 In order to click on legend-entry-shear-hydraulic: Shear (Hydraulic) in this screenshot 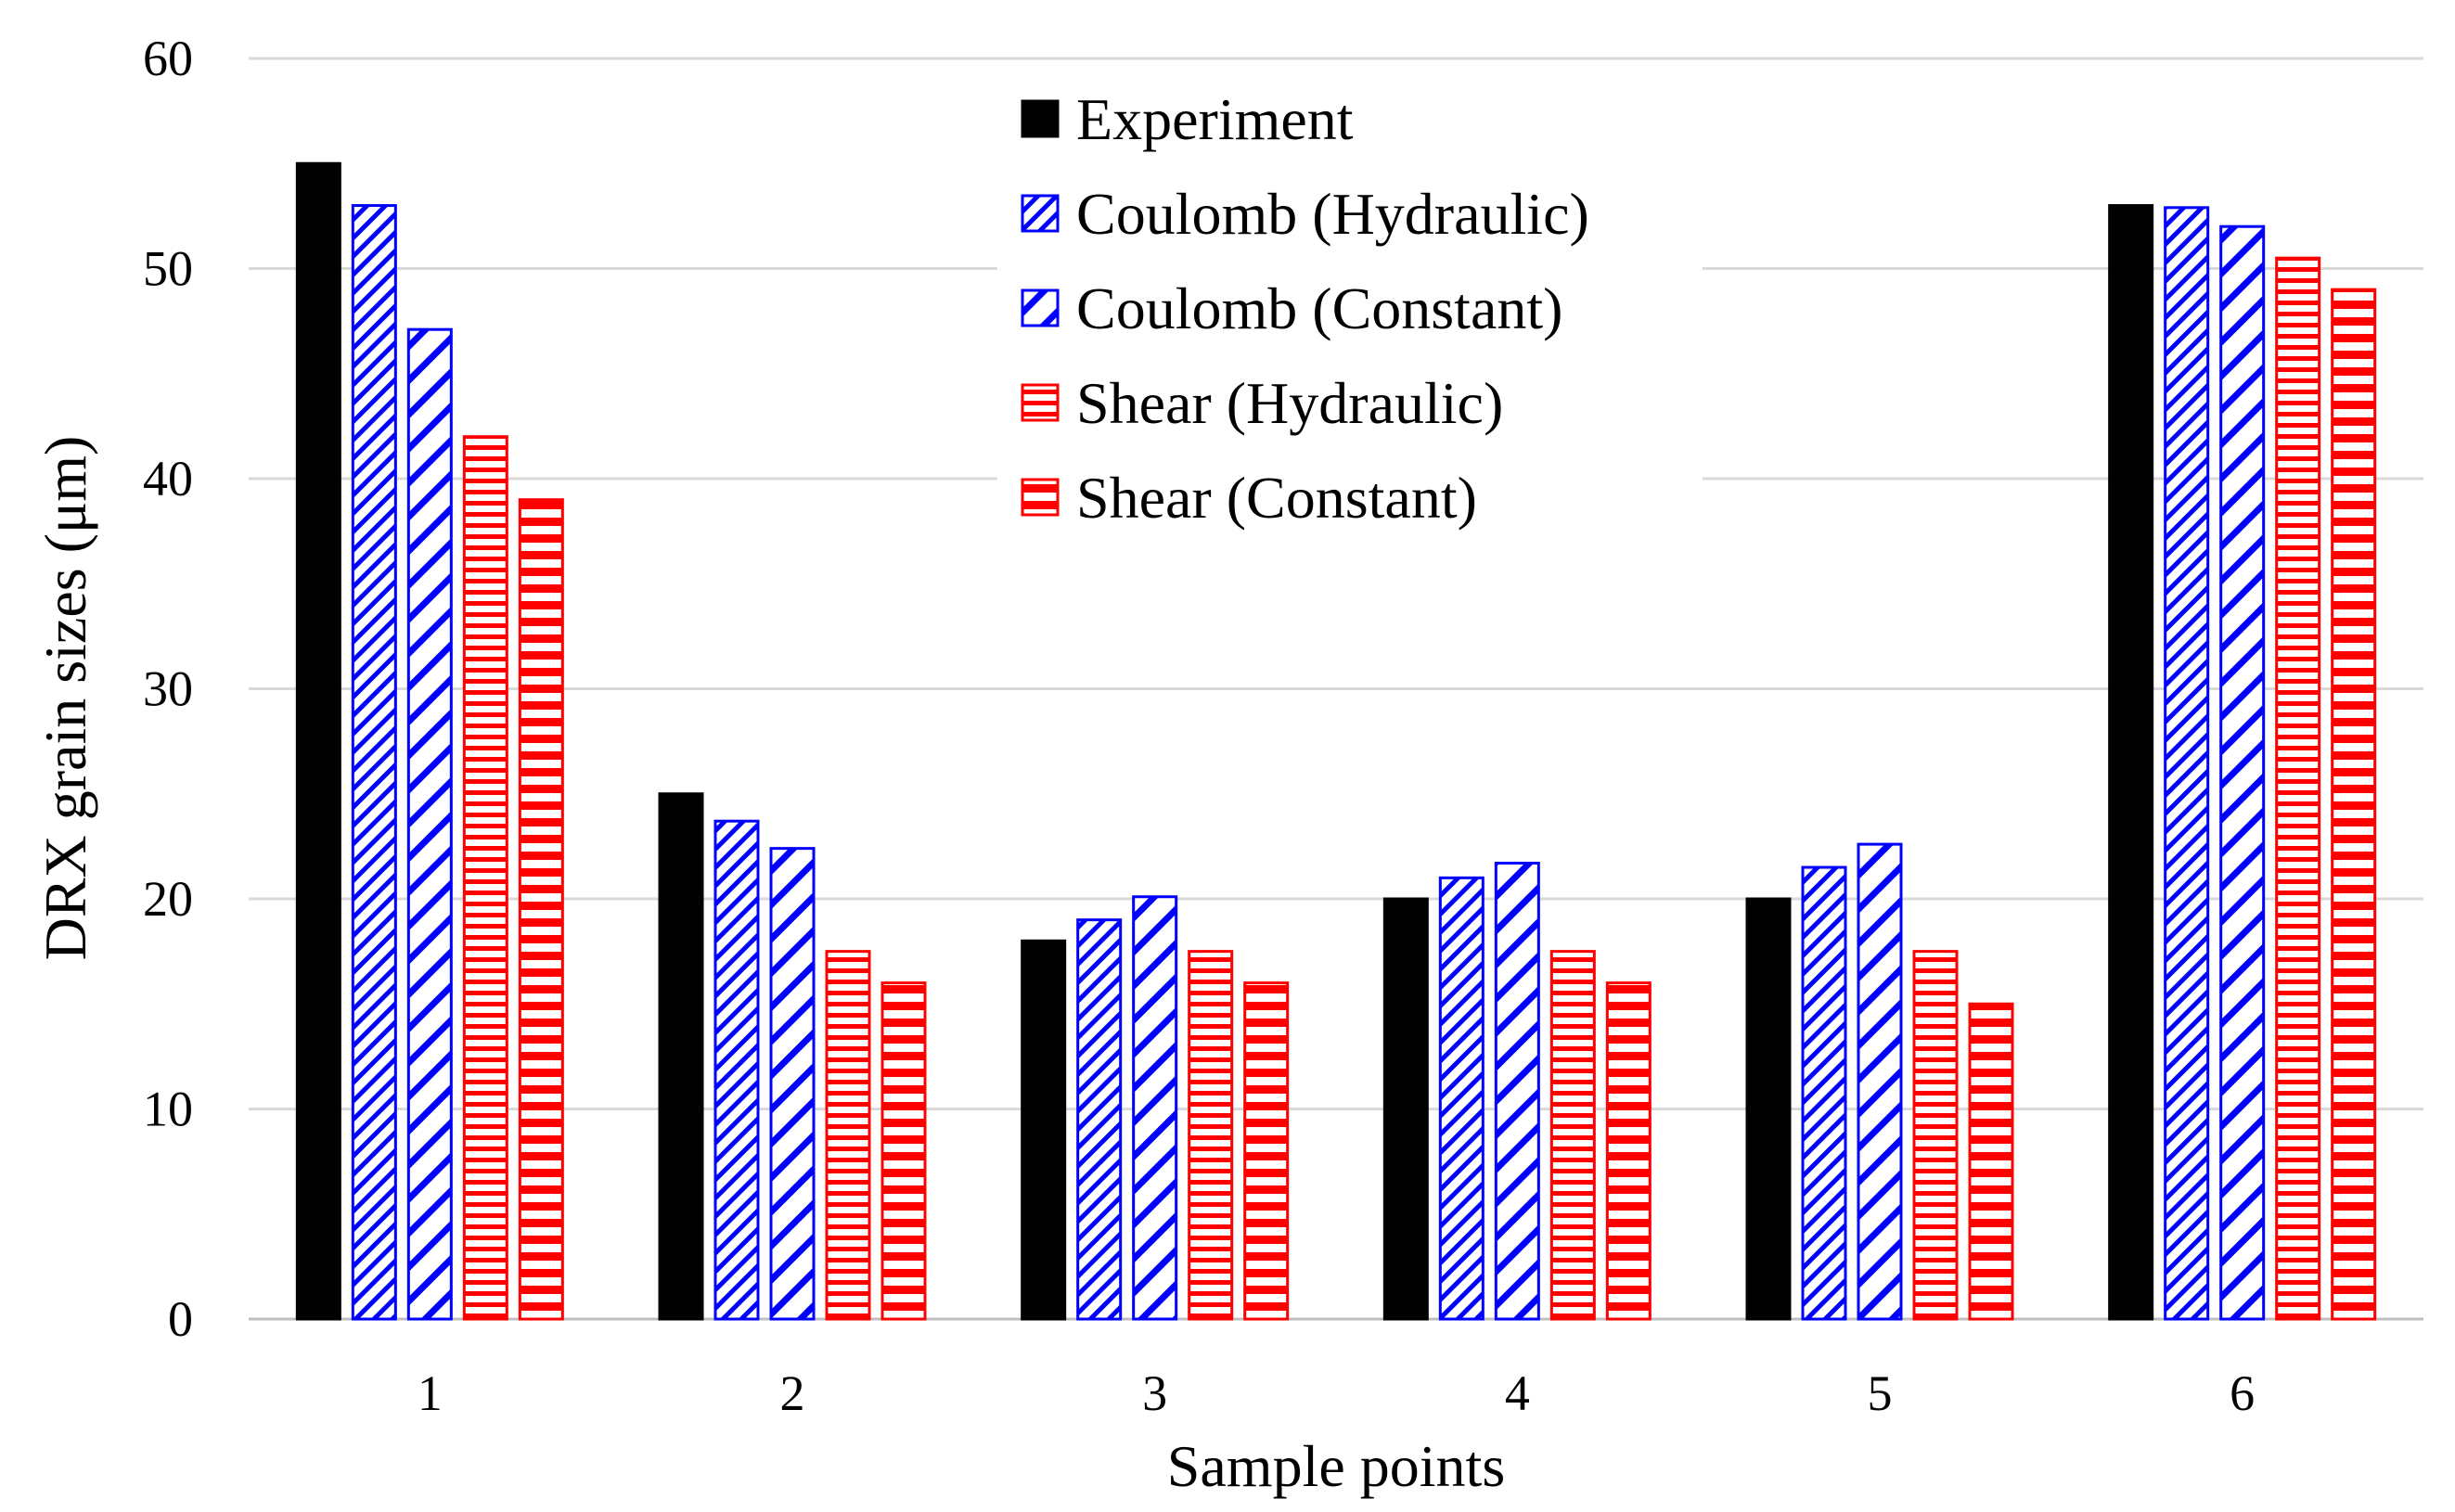, I will do `click(1262, 403)`.